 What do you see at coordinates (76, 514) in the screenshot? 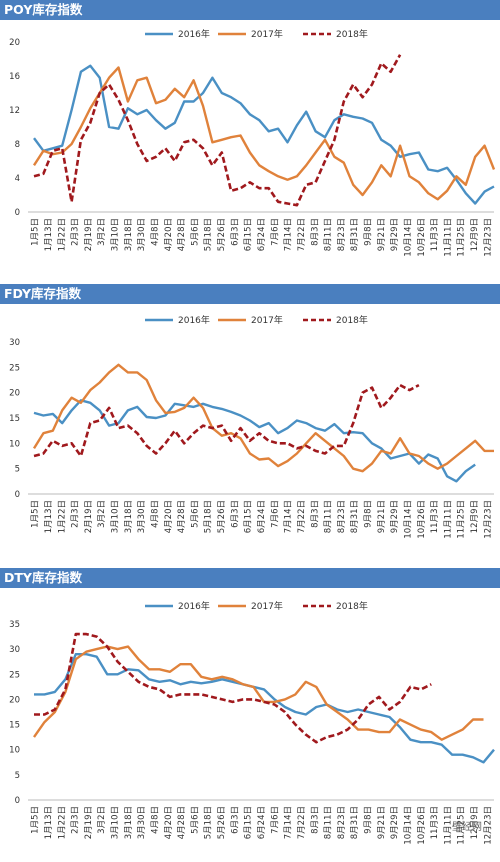
I see `x-tick-label: 2月3日` at bounding box center [76, 514].